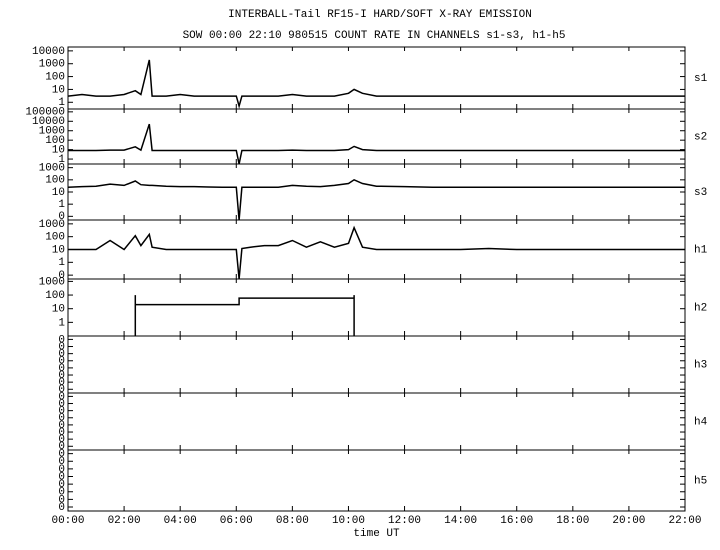  I want to click on panel-label: s1, so click(701, 79).